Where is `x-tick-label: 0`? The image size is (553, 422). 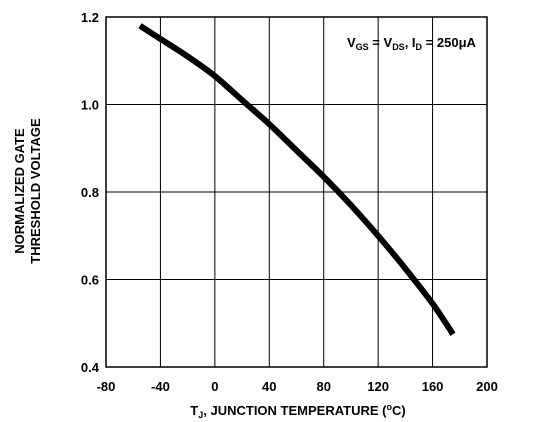
x-tick-label: 0 is located at coordinates (214, 386).